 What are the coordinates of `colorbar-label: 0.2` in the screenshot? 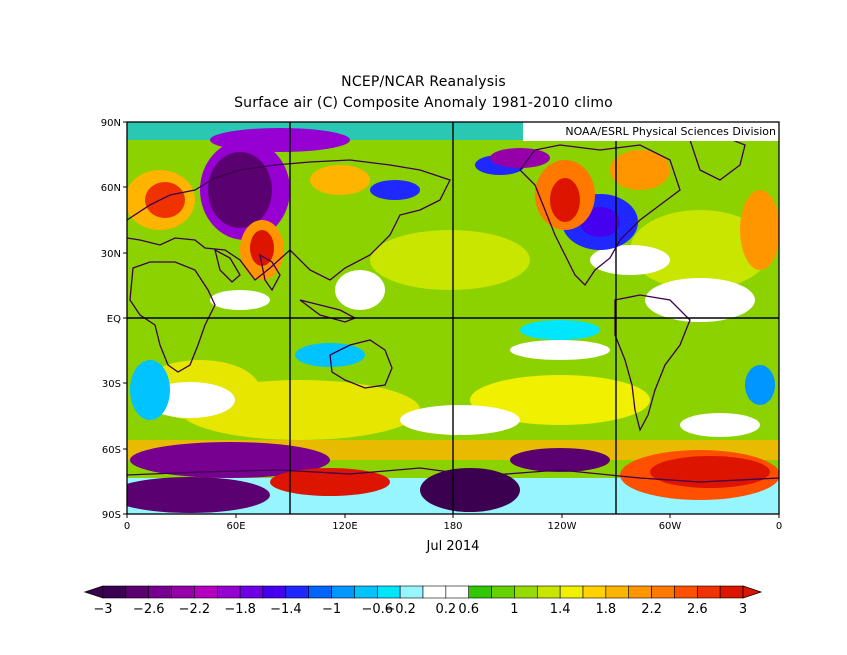 It's located at (446, 609).